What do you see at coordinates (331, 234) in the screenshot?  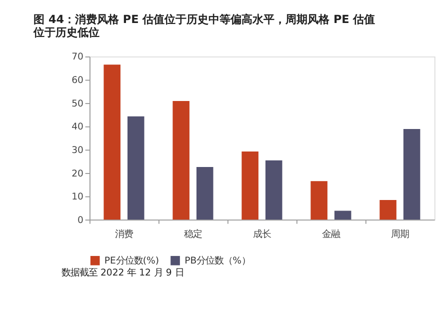 I see `x-tick-label: 金融` at bounding box center [331, 234].